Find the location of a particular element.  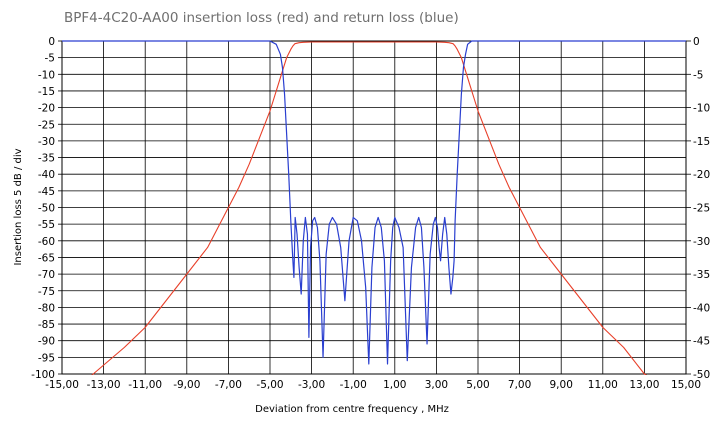

y-left-tick-label: -30 is located at coordinates (46, 142).